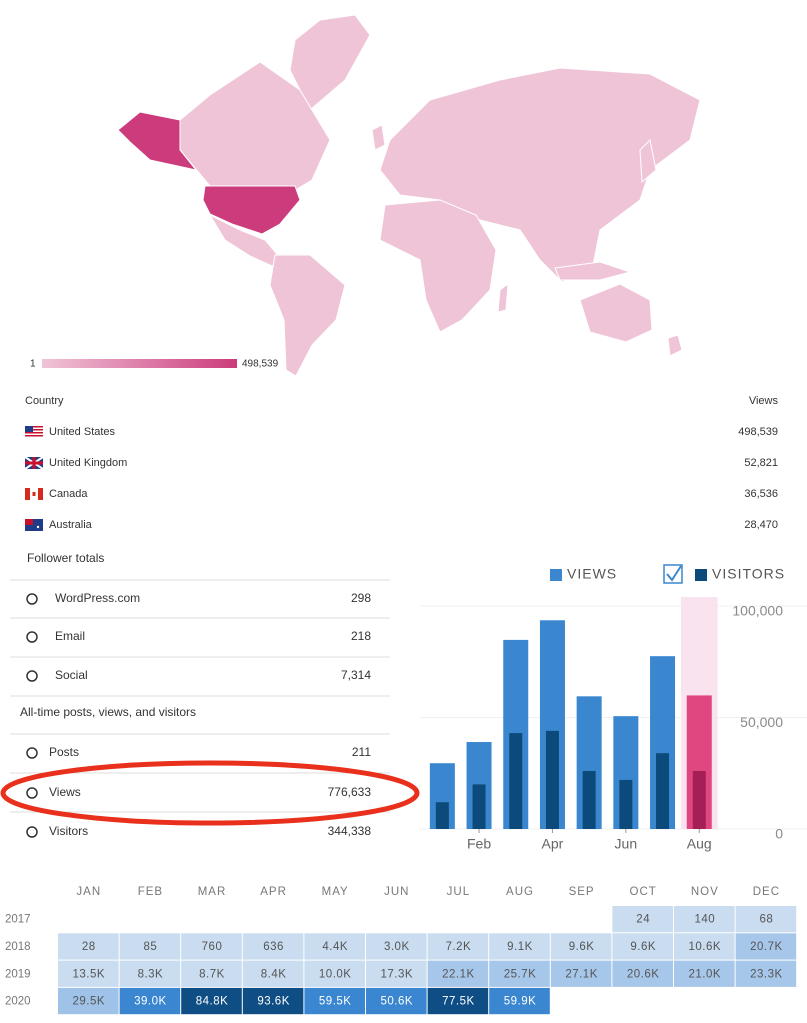  Describe the element at coordinates (273, 1002) in the screenshot. I see `heat-value: 93.6K` at that location.